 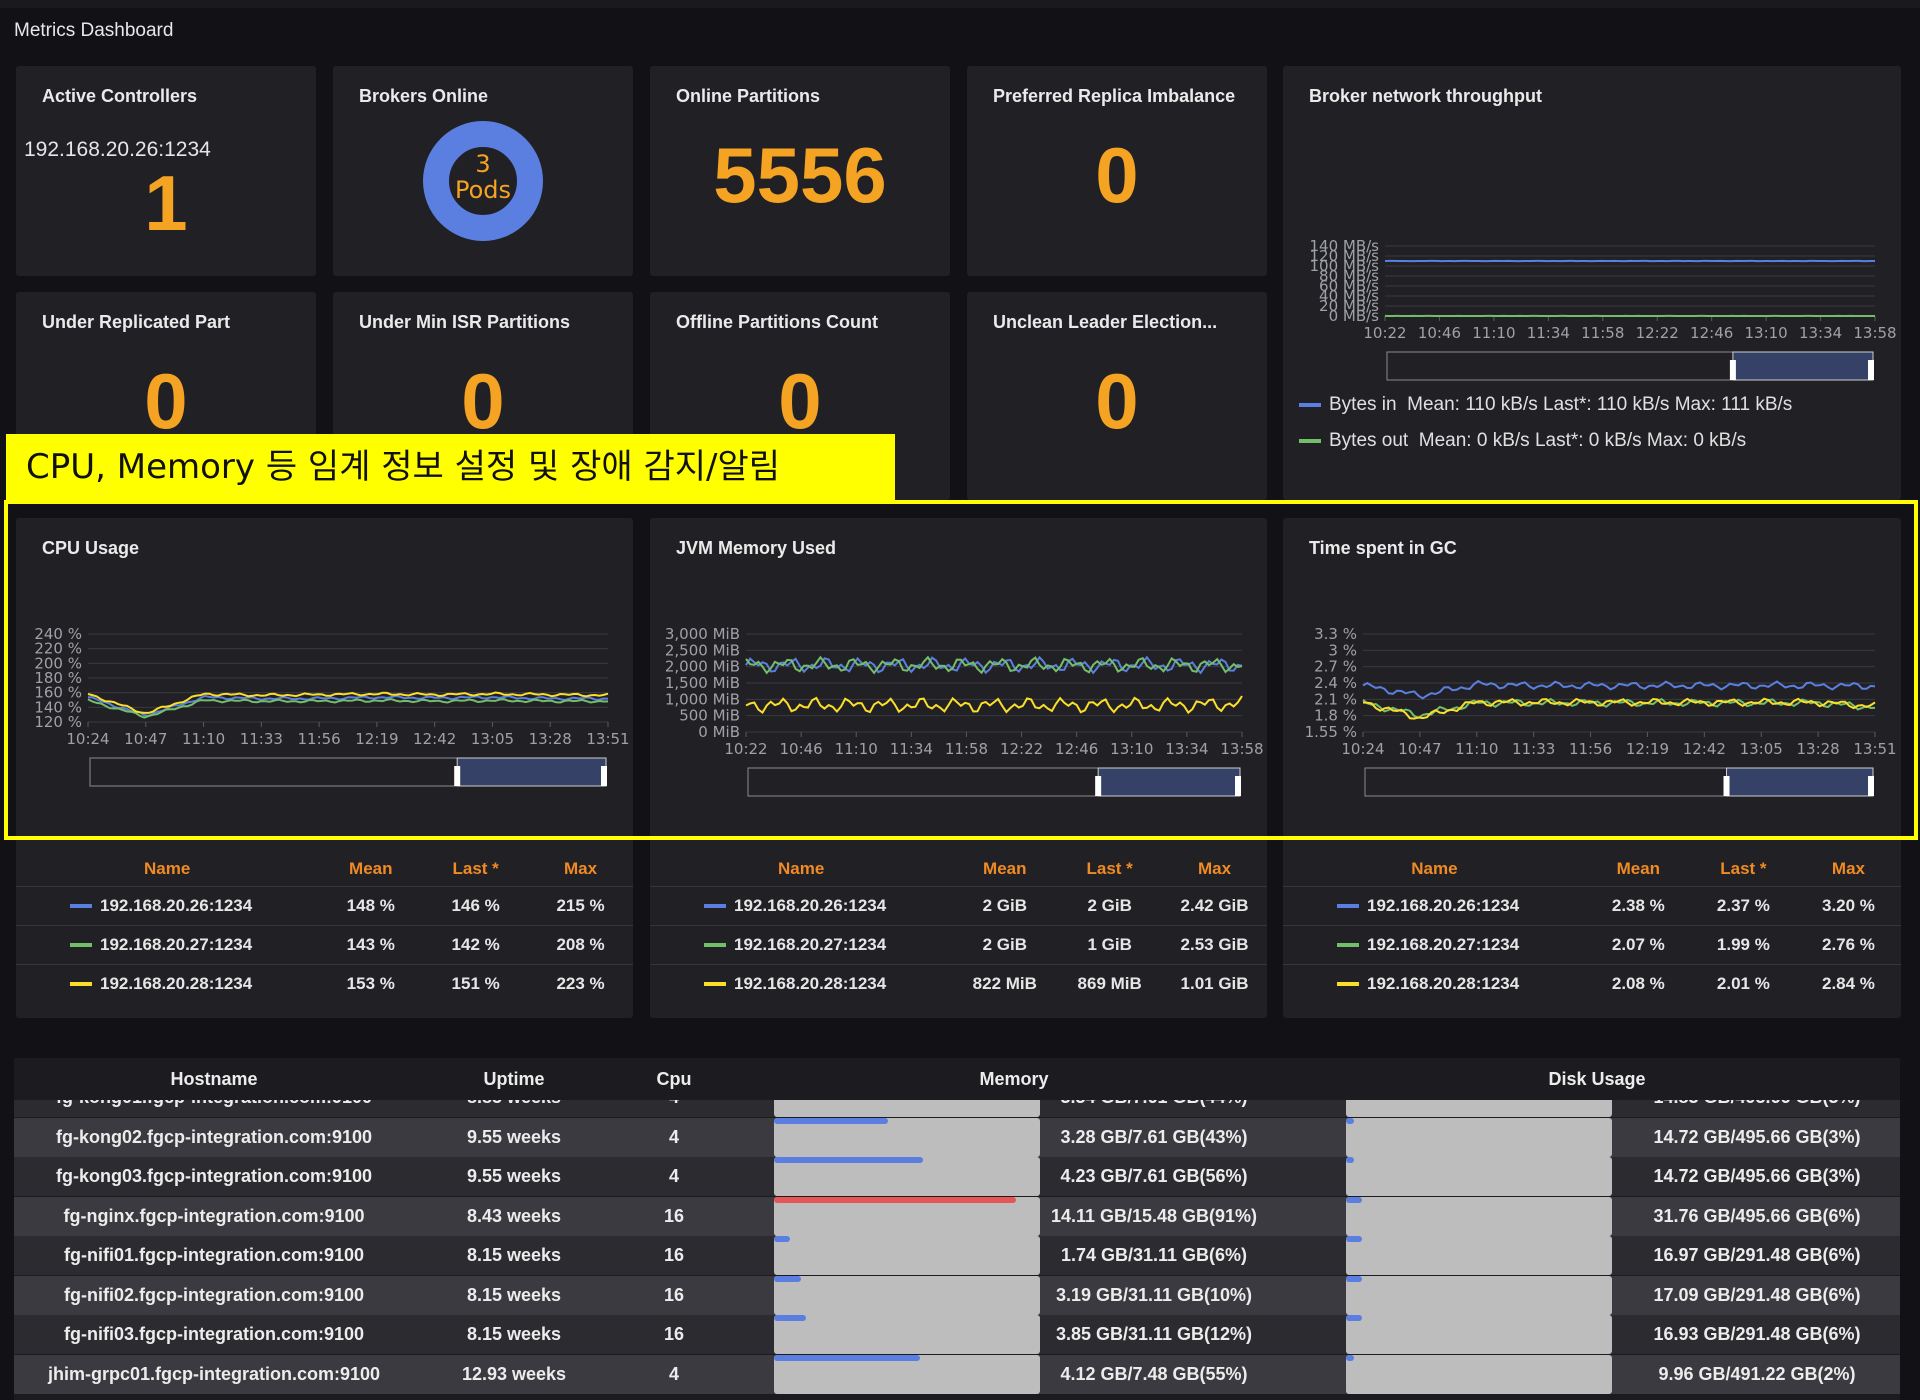 I want to click on annotation-banner: CPU, Memory 등 임계 정보 설정 및 장애 감지/알림, so click(x=450, y=467).